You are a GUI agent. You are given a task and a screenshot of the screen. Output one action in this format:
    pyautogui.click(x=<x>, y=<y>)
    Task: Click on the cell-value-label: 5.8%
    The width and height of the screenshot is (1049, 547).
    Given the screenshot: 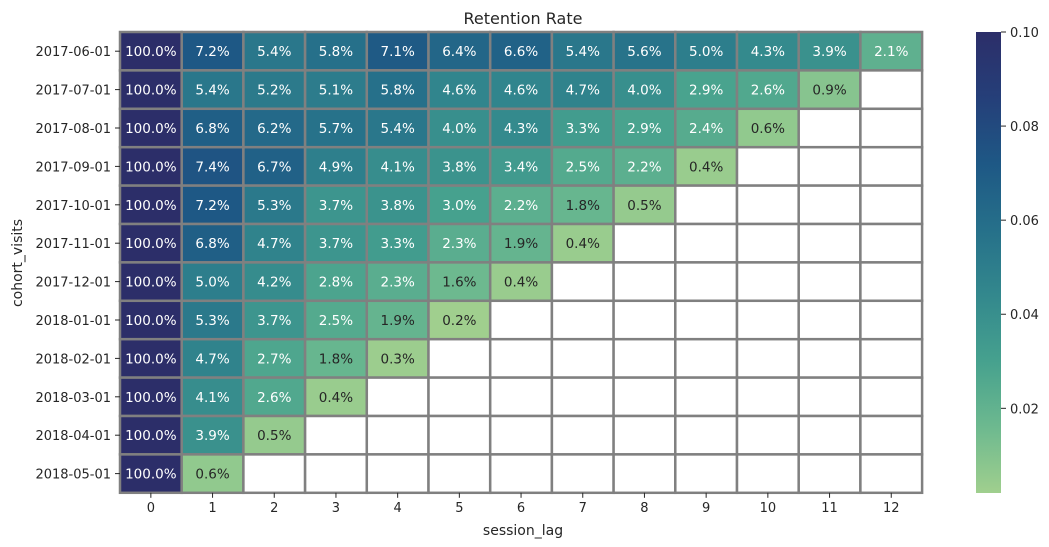 What is the action you would take?
    pyautogui.click(x=336, y=52)
    